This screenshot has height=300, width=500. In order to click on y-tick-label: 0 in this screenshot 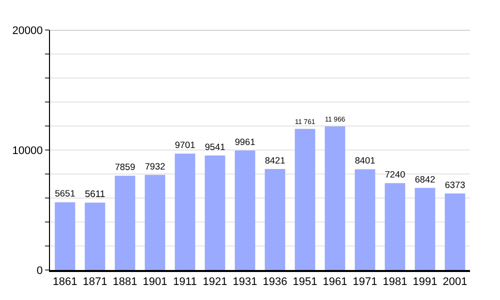, I will do `click(39, 270)`.